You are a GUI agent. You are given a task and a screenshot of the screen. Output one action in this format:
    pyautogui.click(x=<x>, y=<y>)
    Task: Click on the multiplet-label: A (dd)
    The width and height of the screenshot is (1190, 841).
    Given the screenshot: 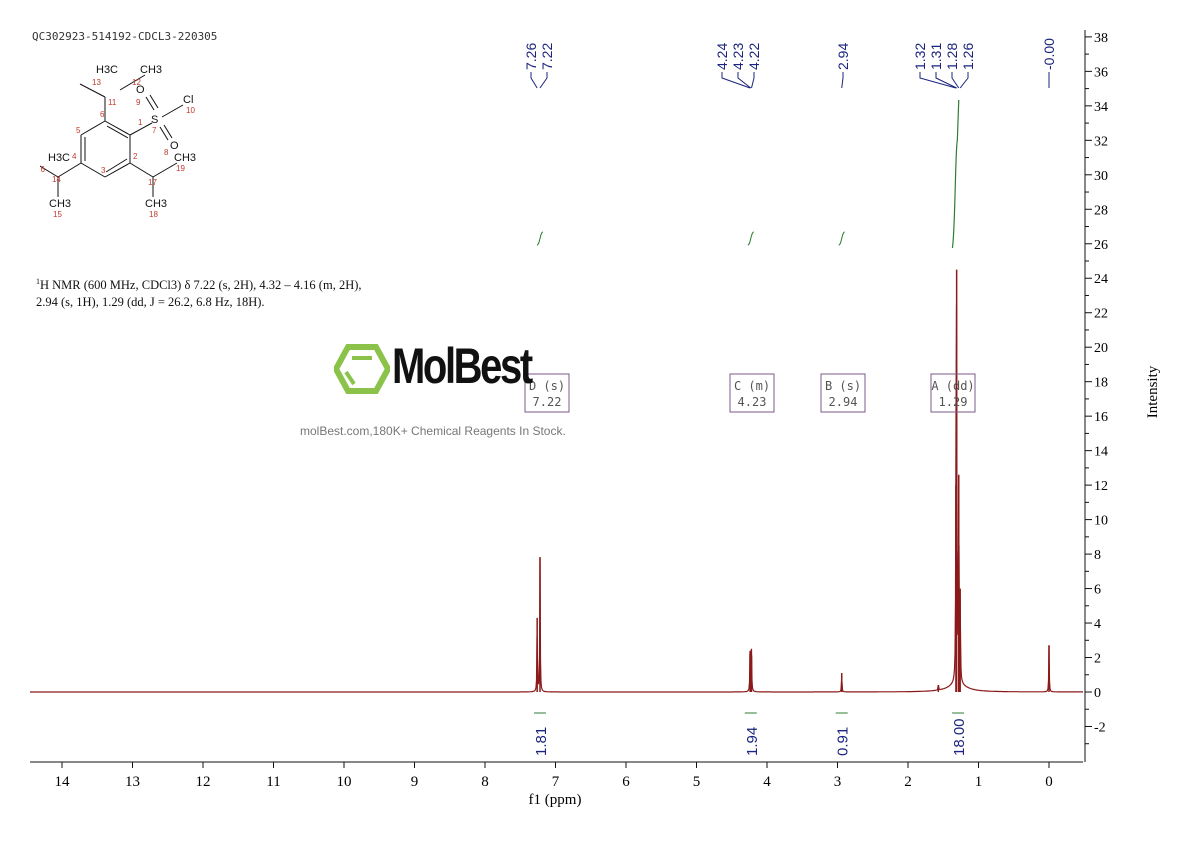 What is the action you would take?
    pyautogui.click(x=952, y=386)
    